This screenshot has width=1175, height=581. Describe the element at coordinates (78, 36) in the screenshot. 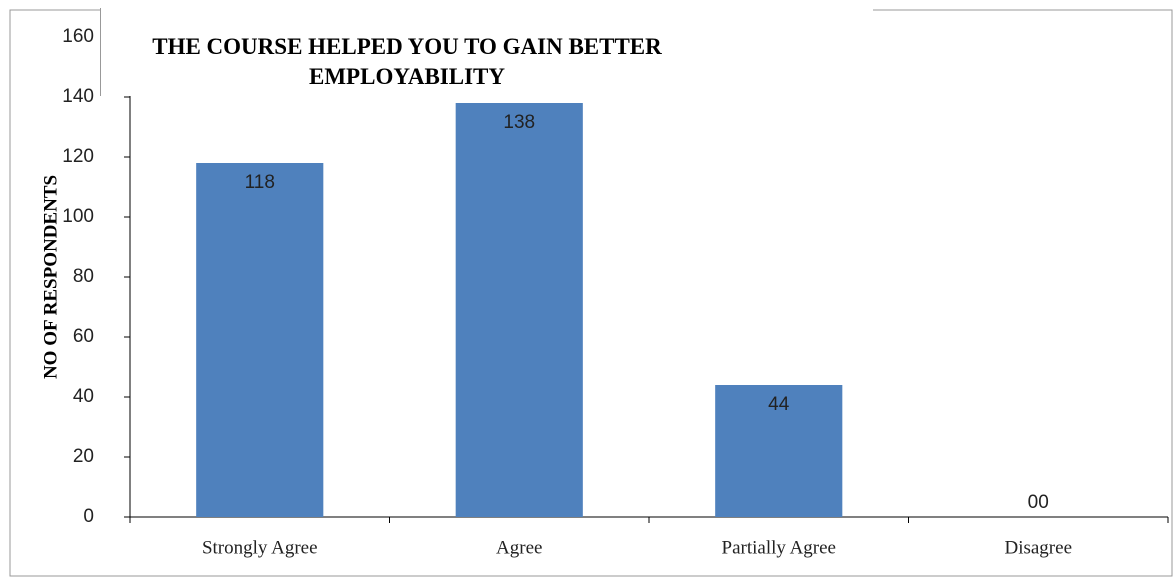

I see `y-tick-label: 160` at that location.